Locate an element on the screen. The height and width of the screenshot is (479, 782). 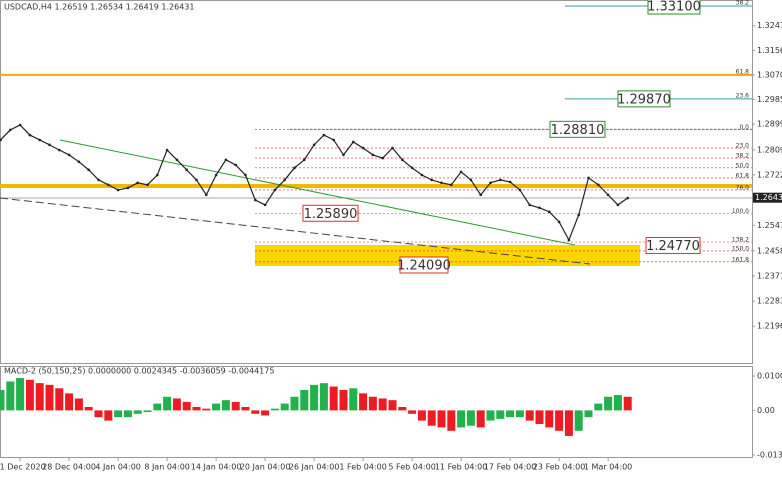
y-tick-label: 1.32415 is located at coordinates (769, 25).